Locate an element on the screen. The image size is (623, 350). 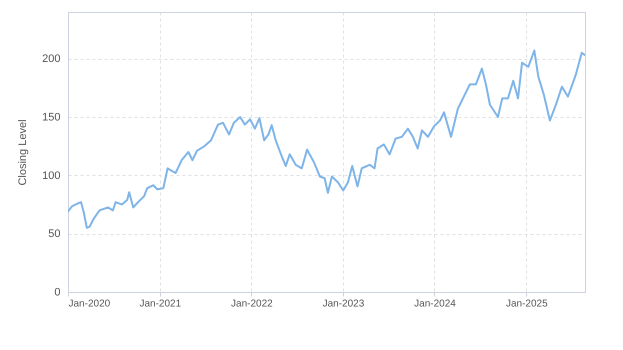
y-tick-label: 200 is located at coordinates (51, 59).